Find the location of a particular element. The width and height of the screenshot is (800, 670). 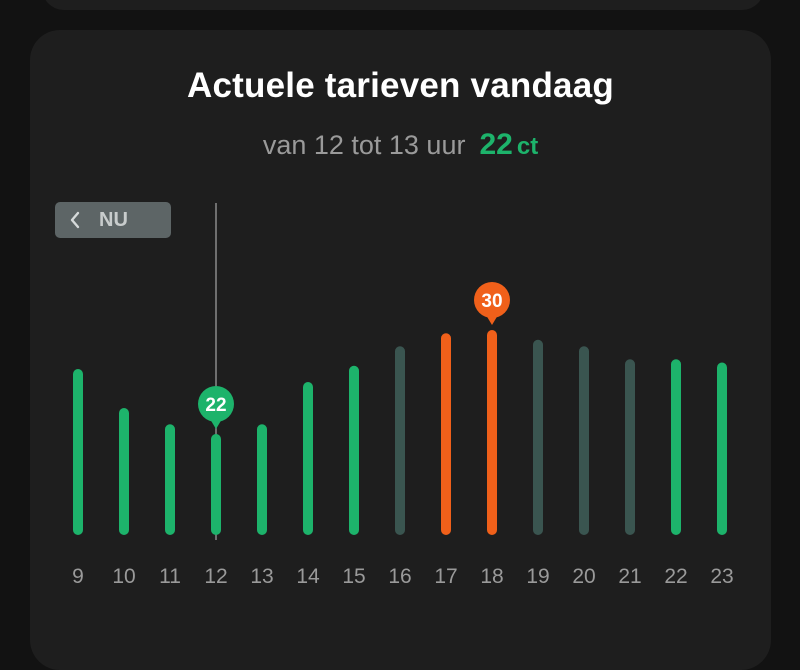

x-tick-label: 17 is located at coordinates (445, 576).